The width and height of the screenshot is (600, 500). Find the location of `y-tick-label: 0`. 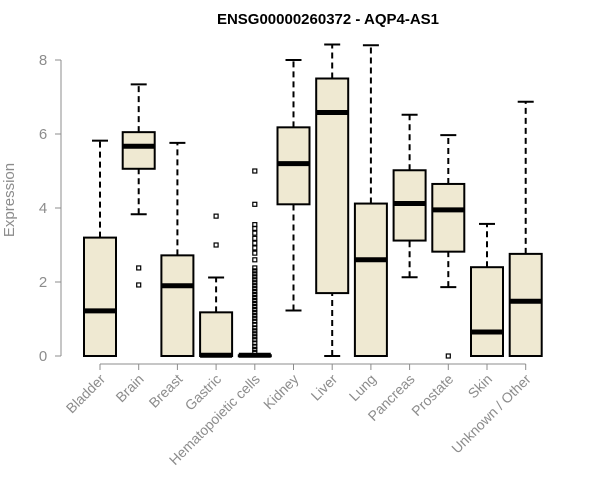

y-tick-label: 0 is located at coordinates (43, 356).